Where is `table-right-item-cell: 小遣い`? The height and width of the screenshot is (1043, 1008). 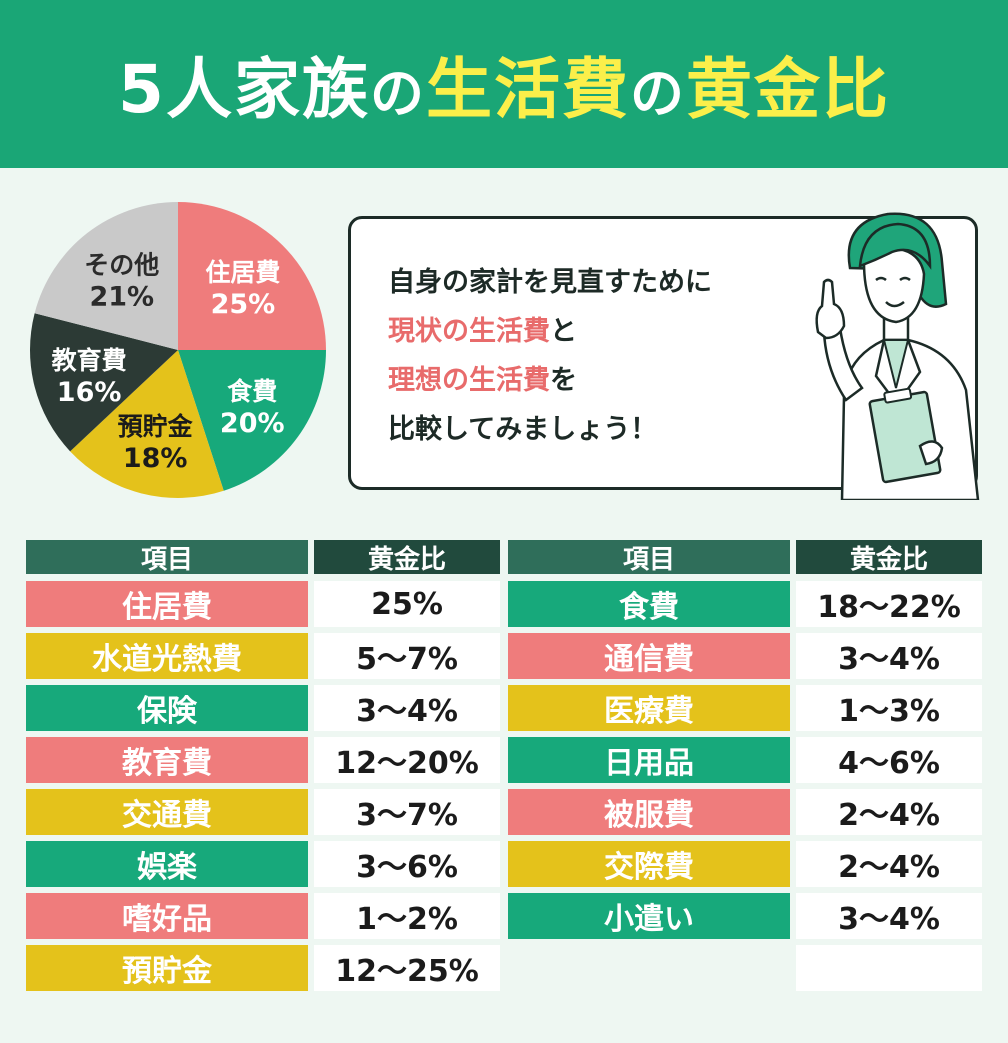 table-right-item-cell: 小遣い is located at coordinates (649, 916).